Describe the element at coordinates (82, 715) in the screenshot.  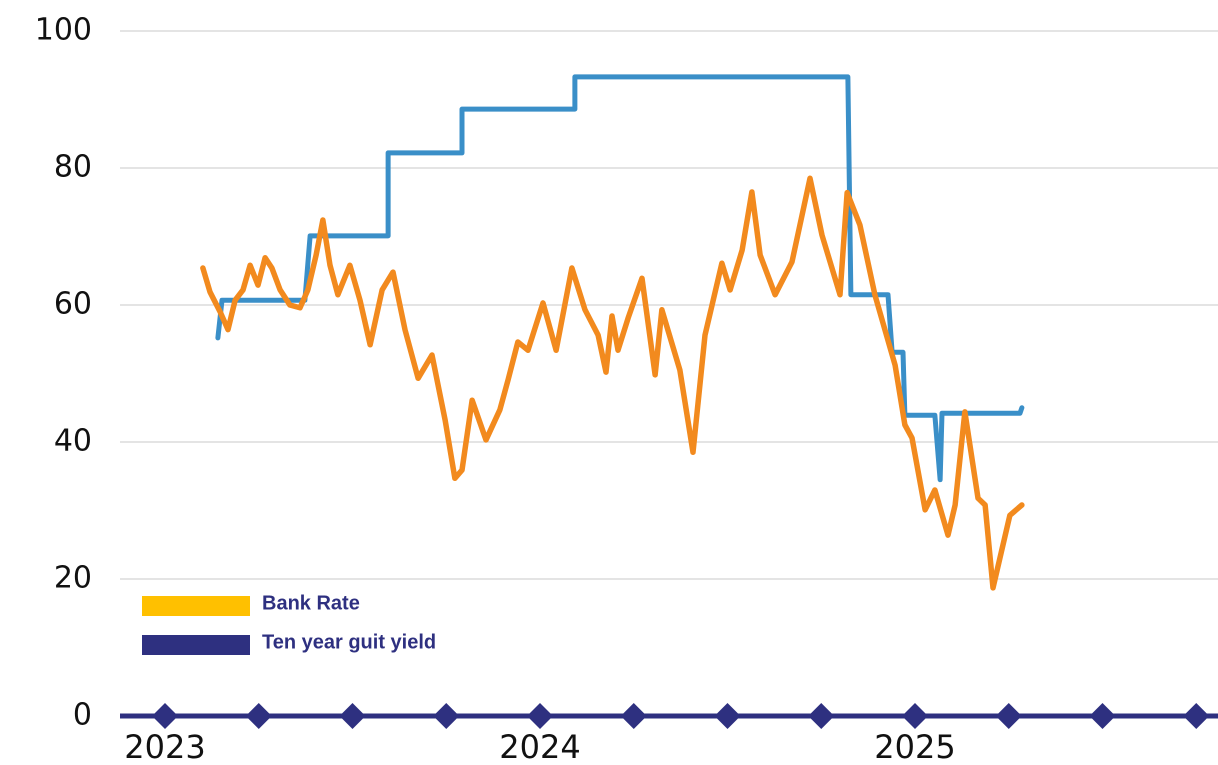
I see `y-tick-label: 0` at that location.